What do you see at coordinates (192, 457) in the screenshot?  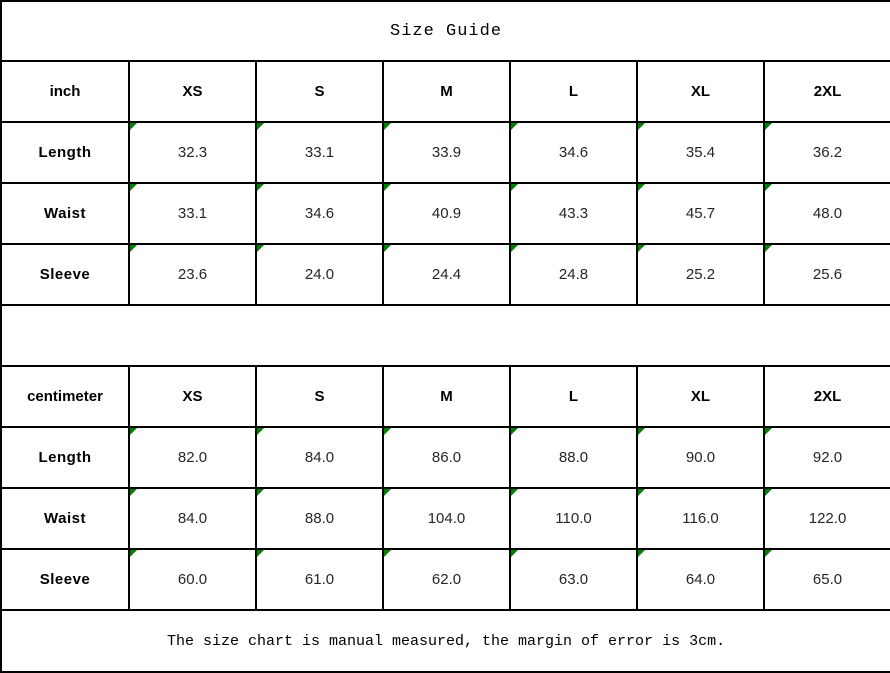 I see `value-cell: 82.0` at bounding box center [192, 457].